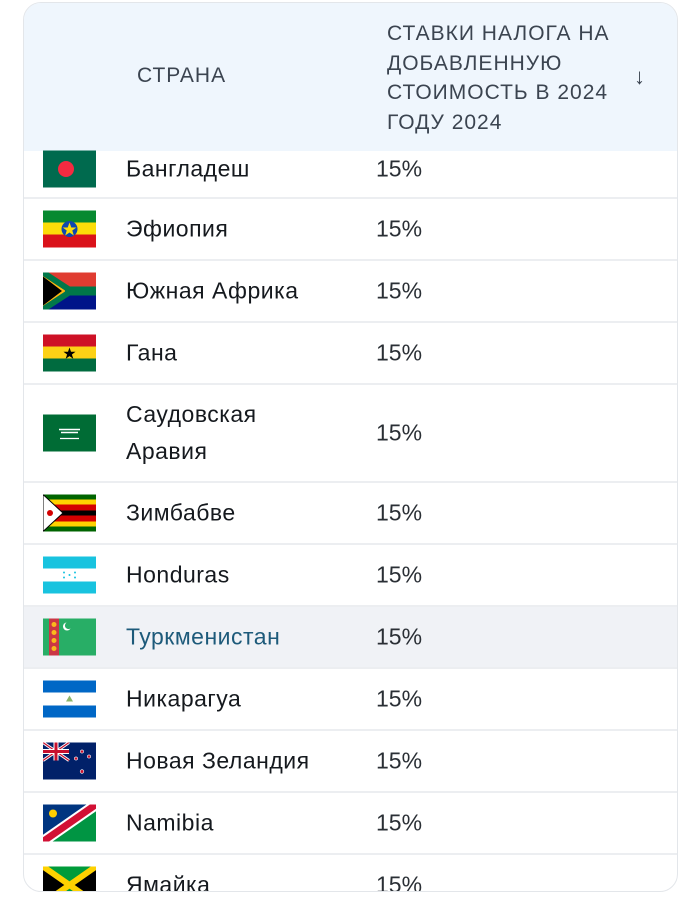  I want to click on south-africa-flag-icon, so click(69, 291).